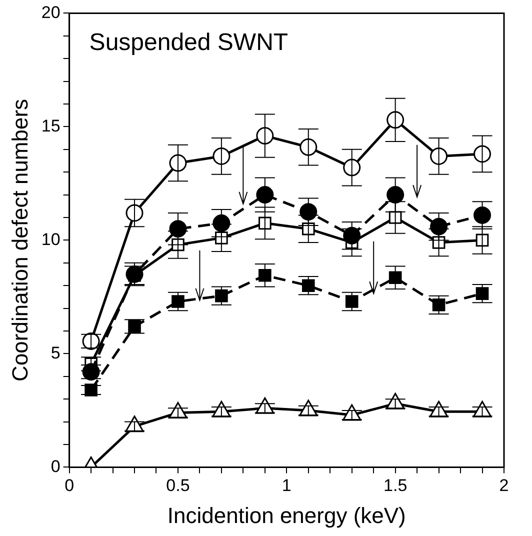 This screenshot has width=532, height=536. I want to click on x-tick-label: 0, so click(69, 486).